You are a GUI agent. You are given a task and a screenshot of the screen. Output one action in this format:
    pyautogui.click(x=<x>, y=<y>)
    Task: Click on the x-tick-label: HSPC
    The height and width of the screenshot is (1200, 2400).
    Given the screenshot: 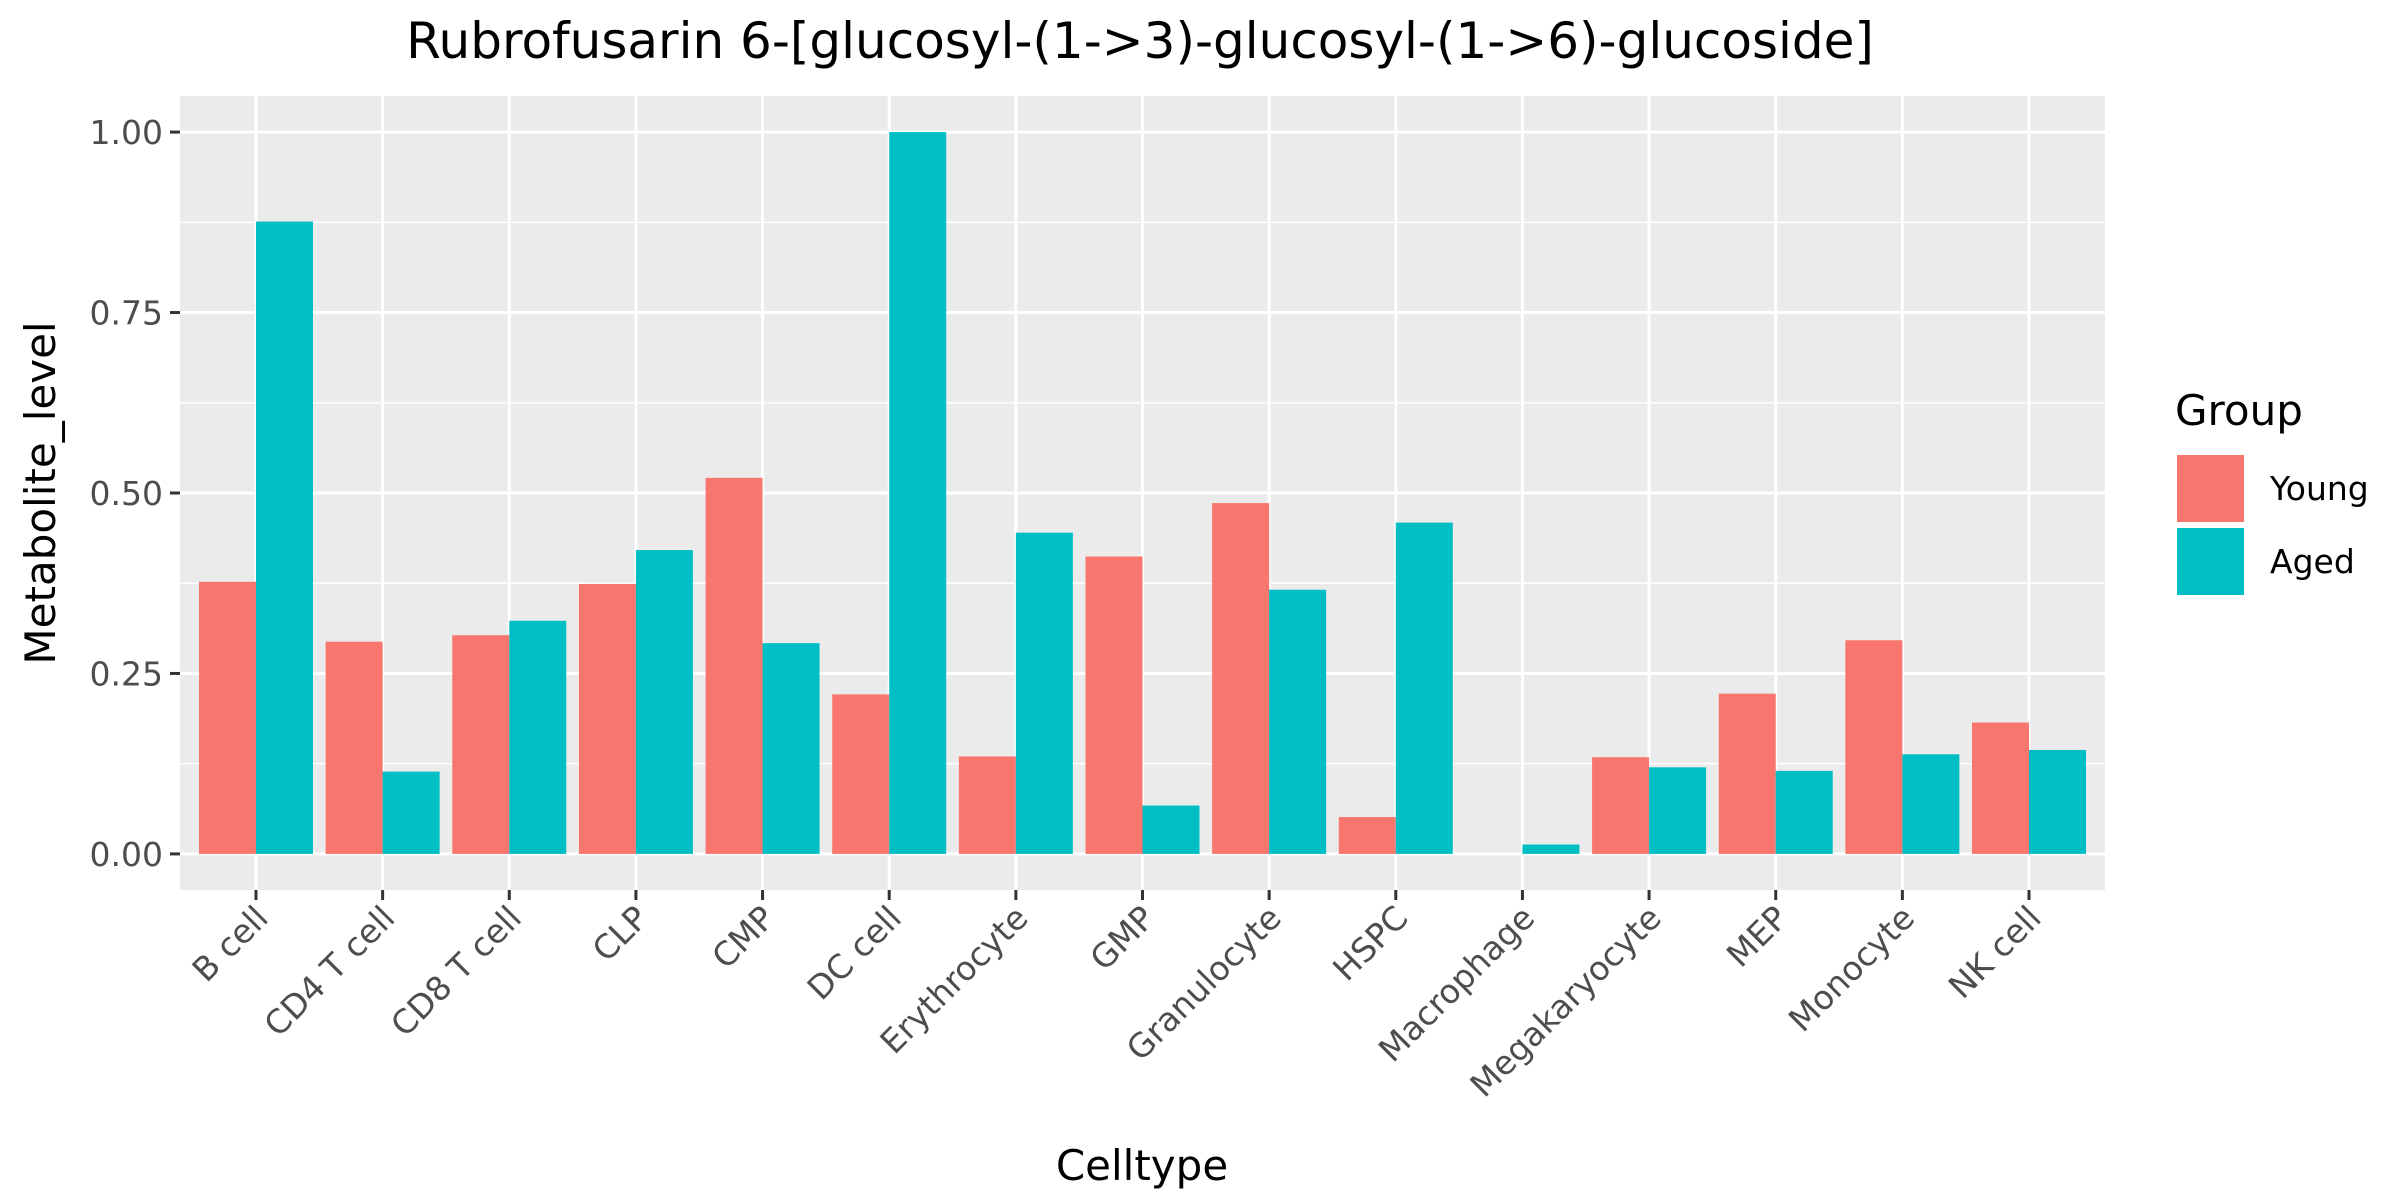 What is the action you would take?
    pyautogui.click(x=1370, y=943)
    